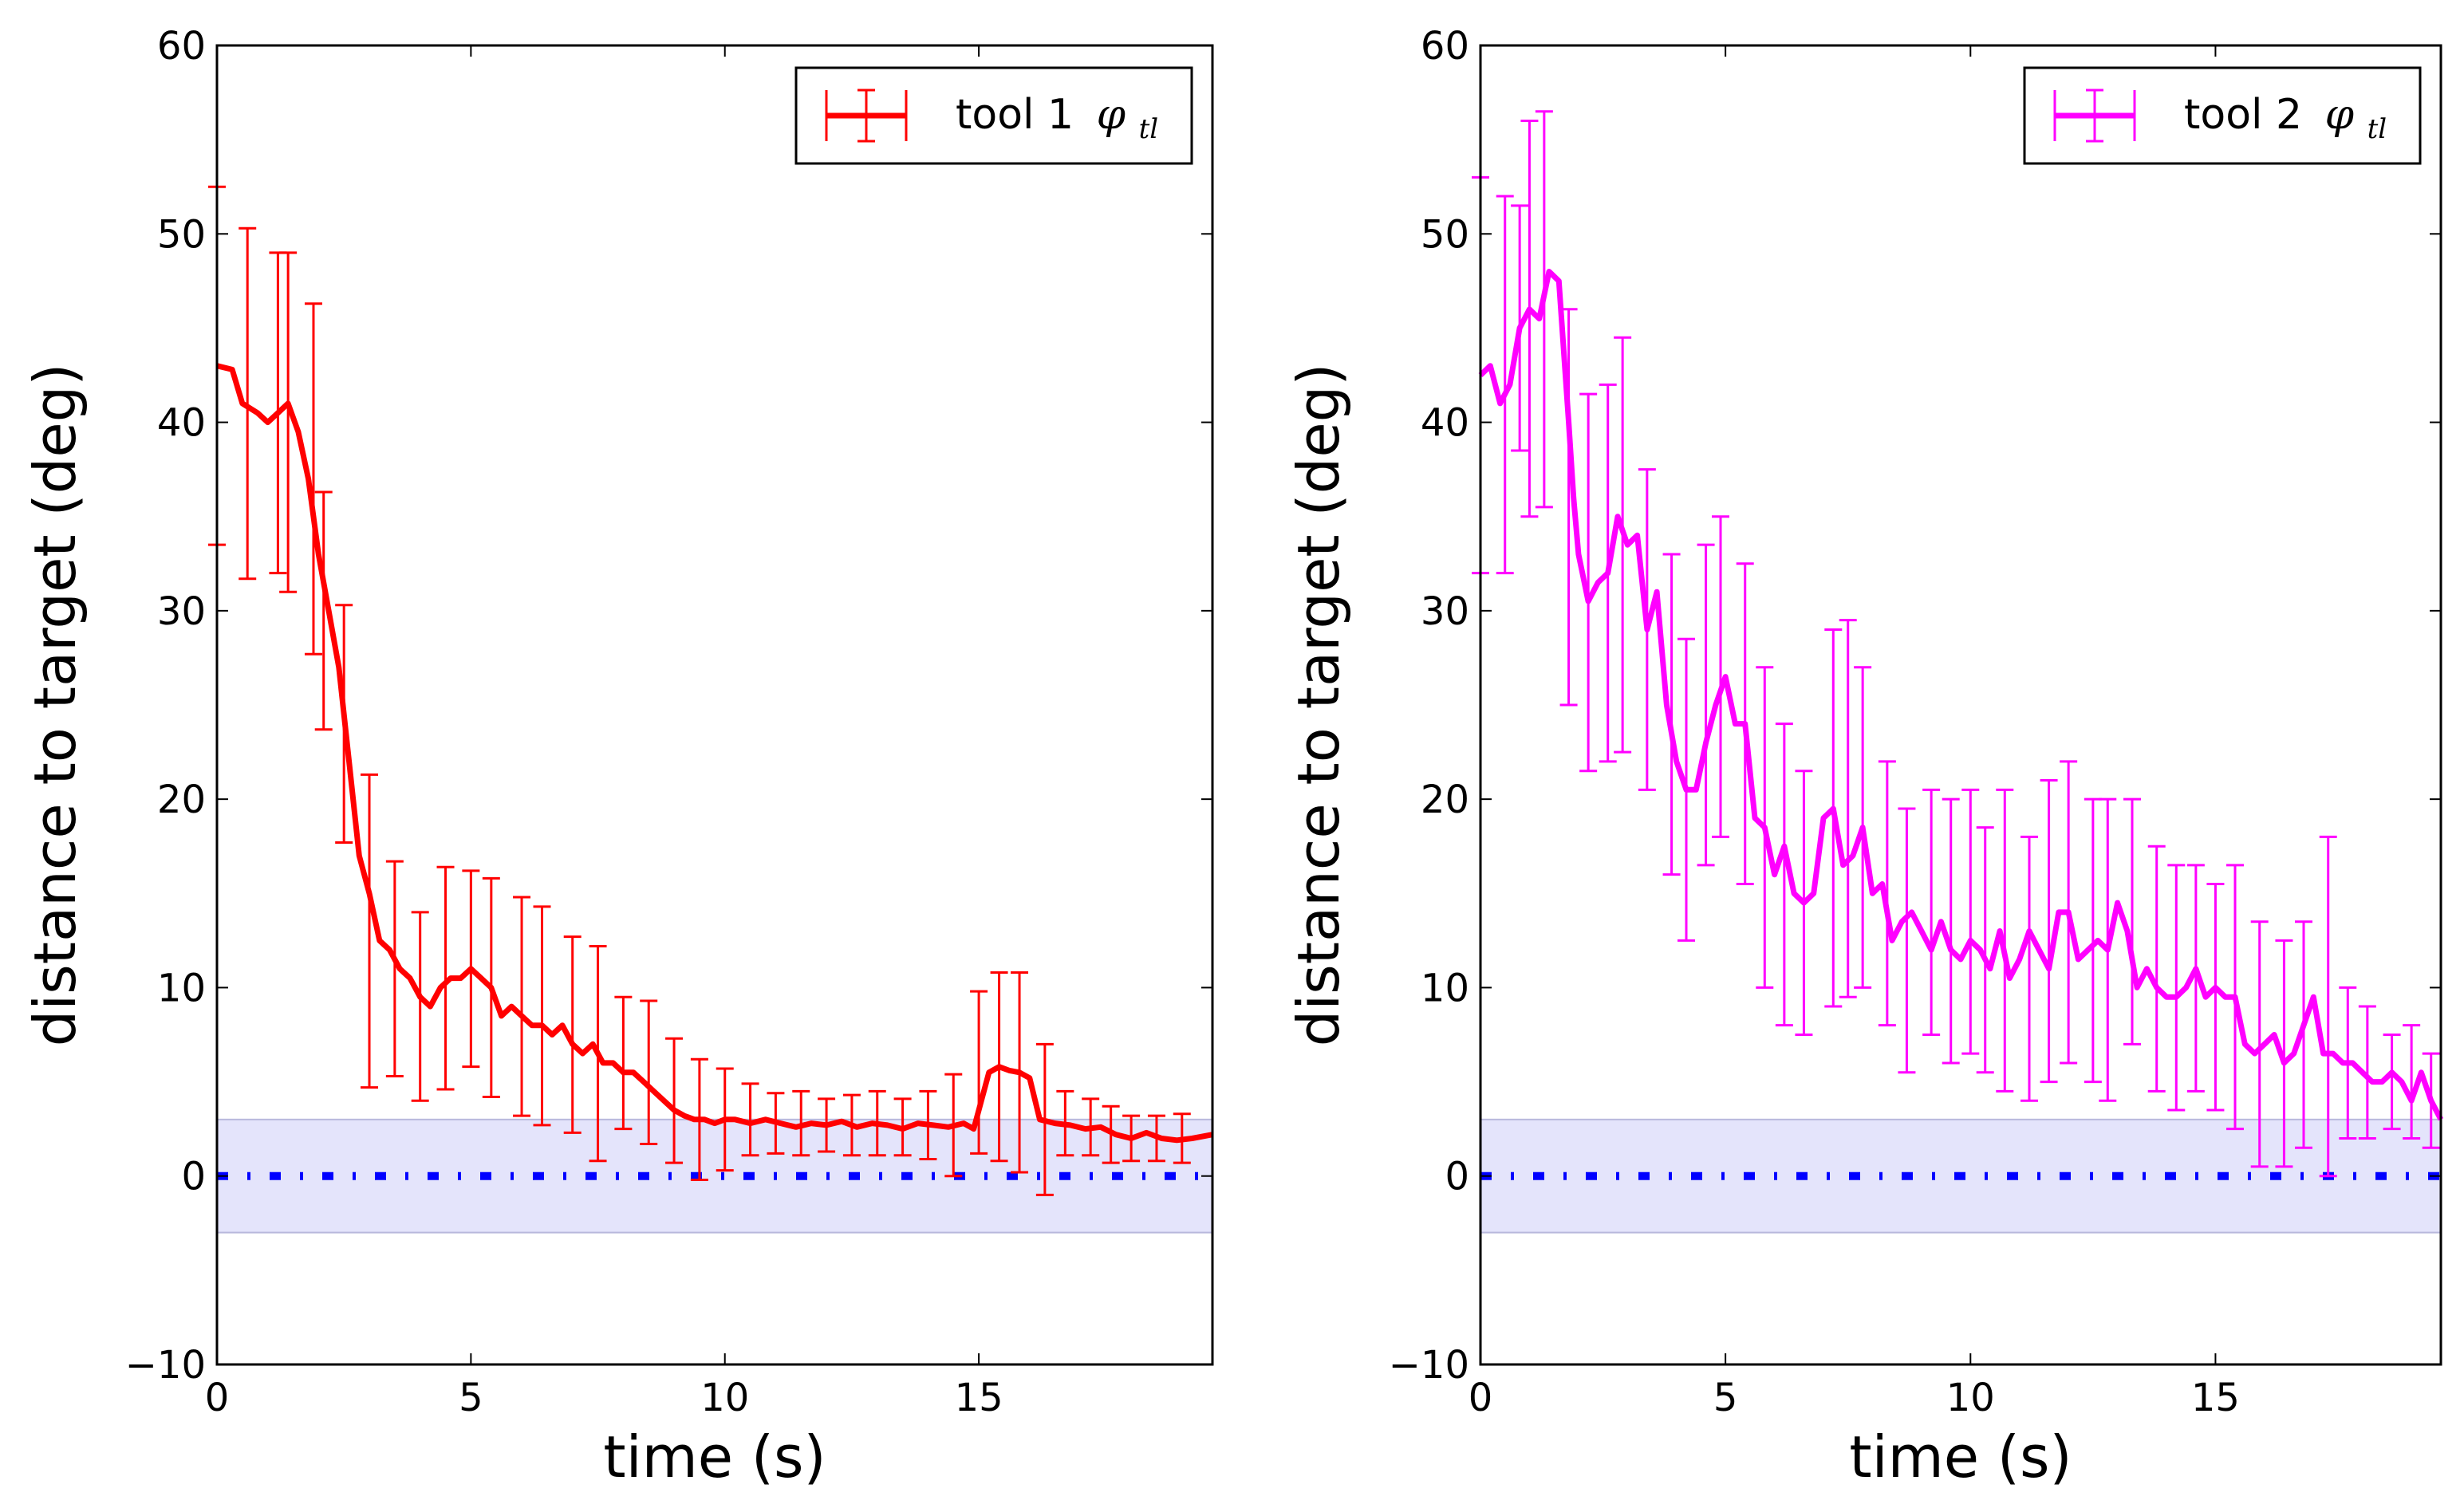  I want to click on legend-label-text: tool 2, so click(2243, 115).